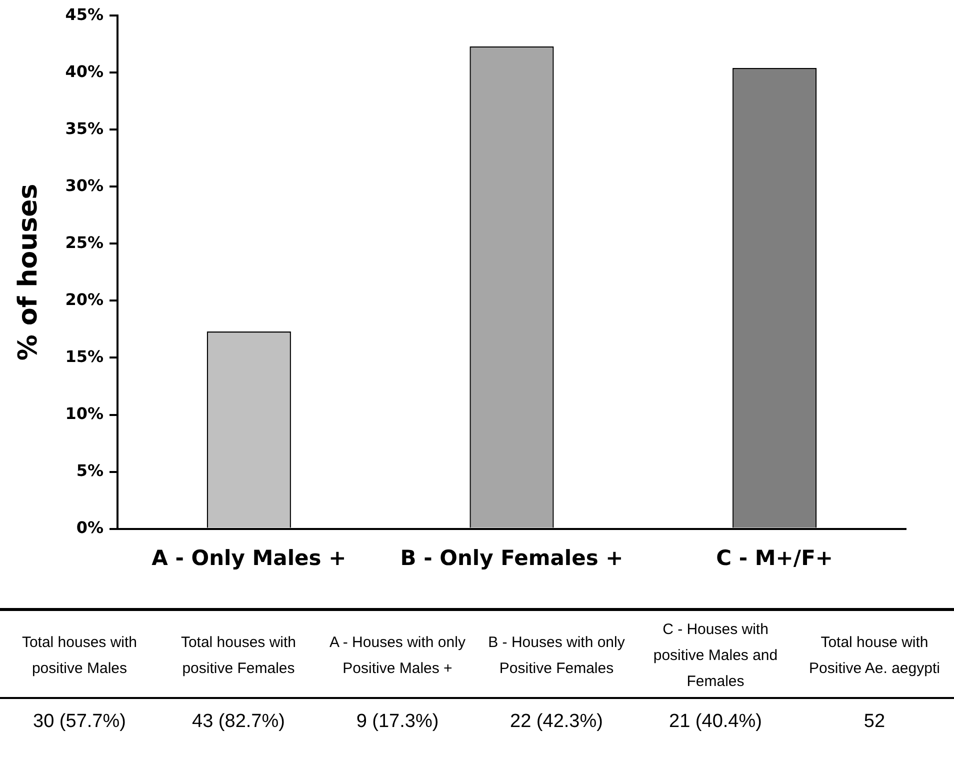  What do you see at coordinates (84, 299) in the screenshot?
I see `y-tick-label: 20%` at bounding box center [84, 299].